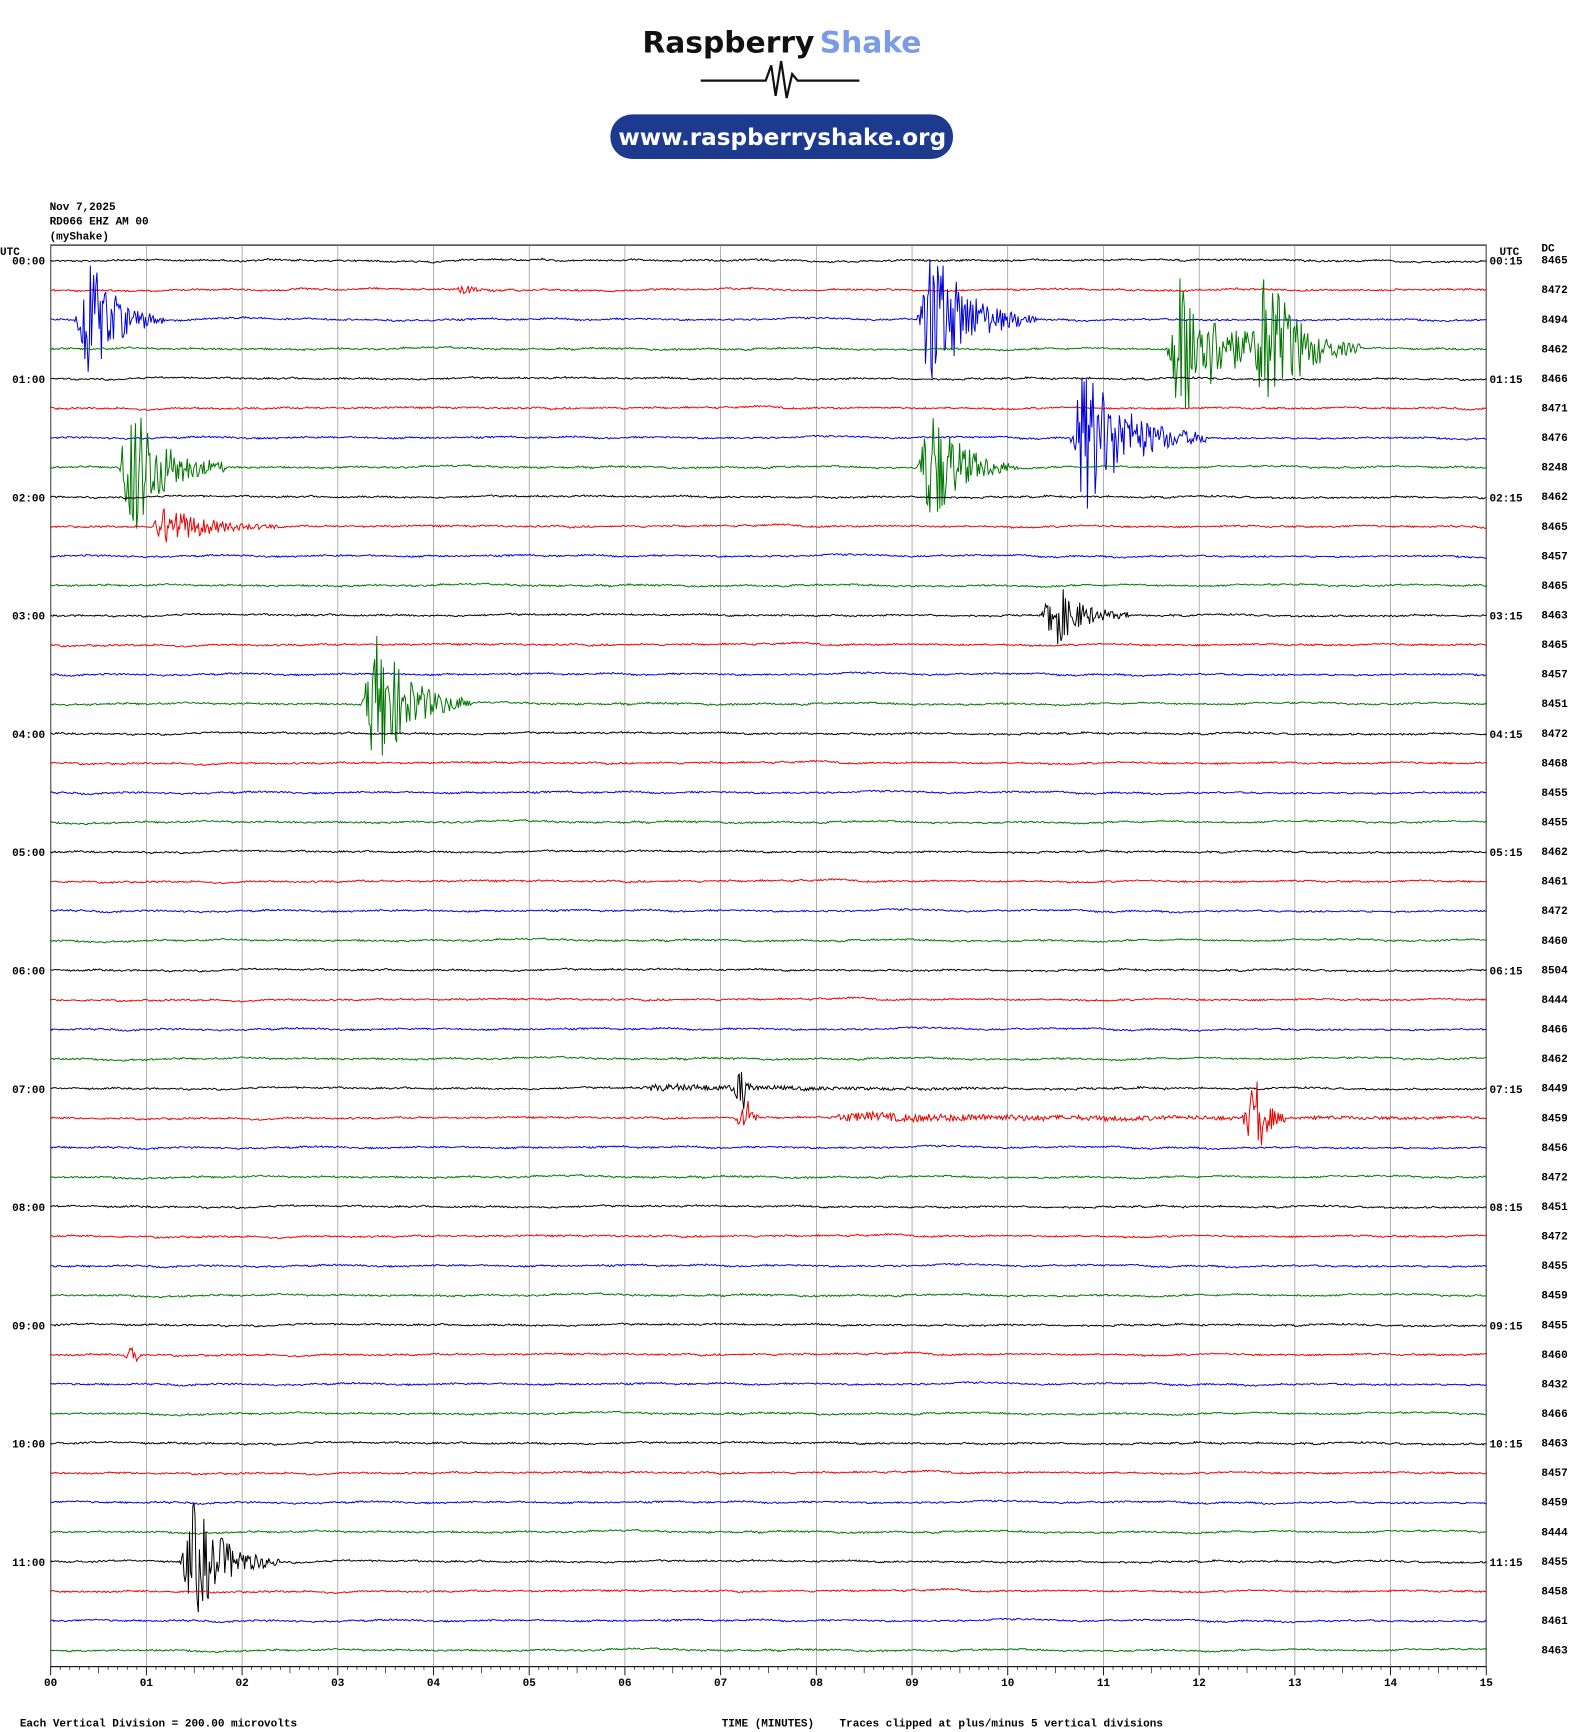 This screenshot has width=1570, height=1732. Describe the element at coordinates (780, 79) in the screenshot. I see `logo-wave` at that location.